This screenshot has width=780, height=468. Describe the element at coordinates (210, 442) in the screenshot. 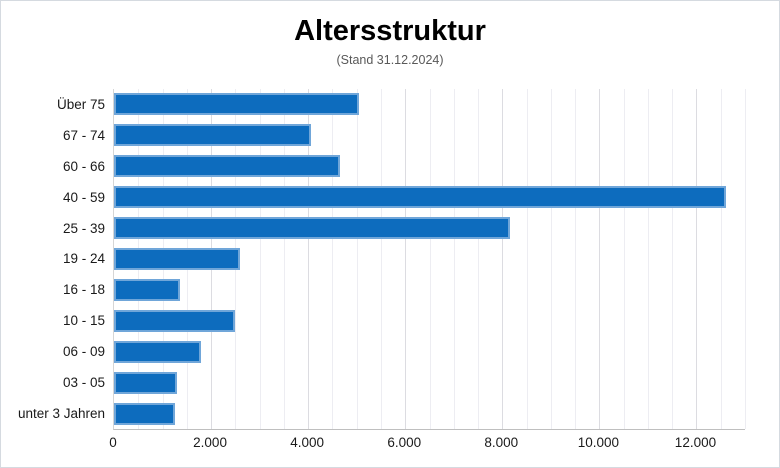

I see `x-tick-label: 2.000` at that location.